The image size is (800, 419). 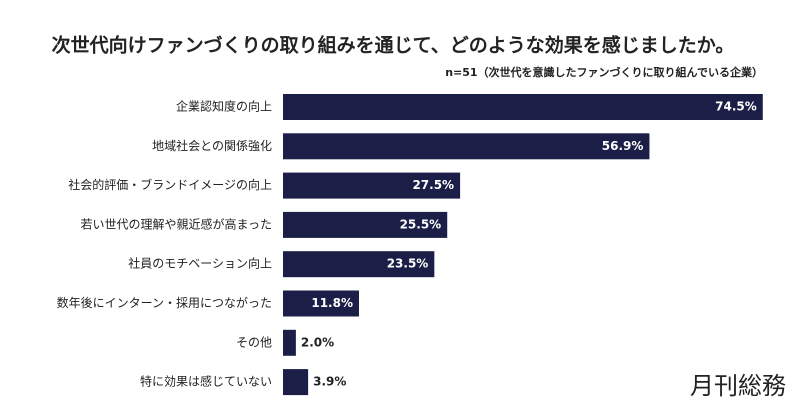 What do you see at coordinates (393, 45) in the screenshot?
I see `chart-title: 次世代向けファンづくりの取り組みを通じて、どのような効果を感じましたか。` at bounding box center [393, 45].